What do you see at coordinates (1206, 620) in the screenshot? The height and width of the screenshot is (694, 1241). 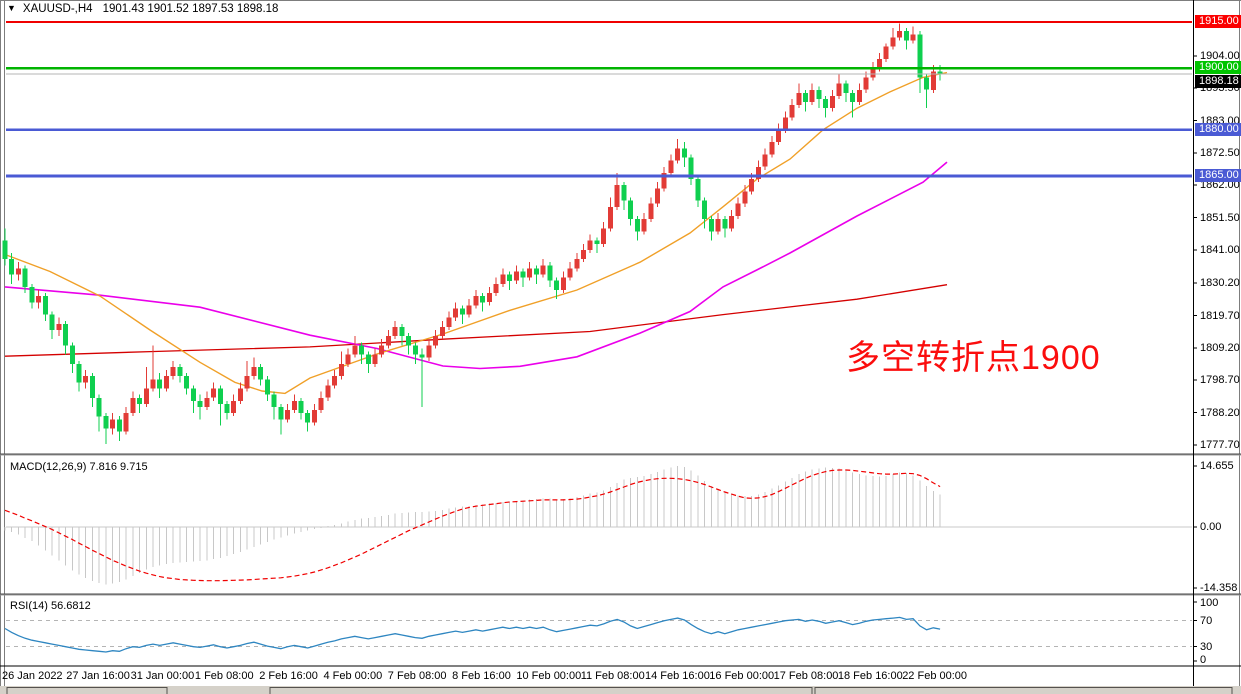 I see `rsi-tick-label: 70` at bounding box center [1206, 620].